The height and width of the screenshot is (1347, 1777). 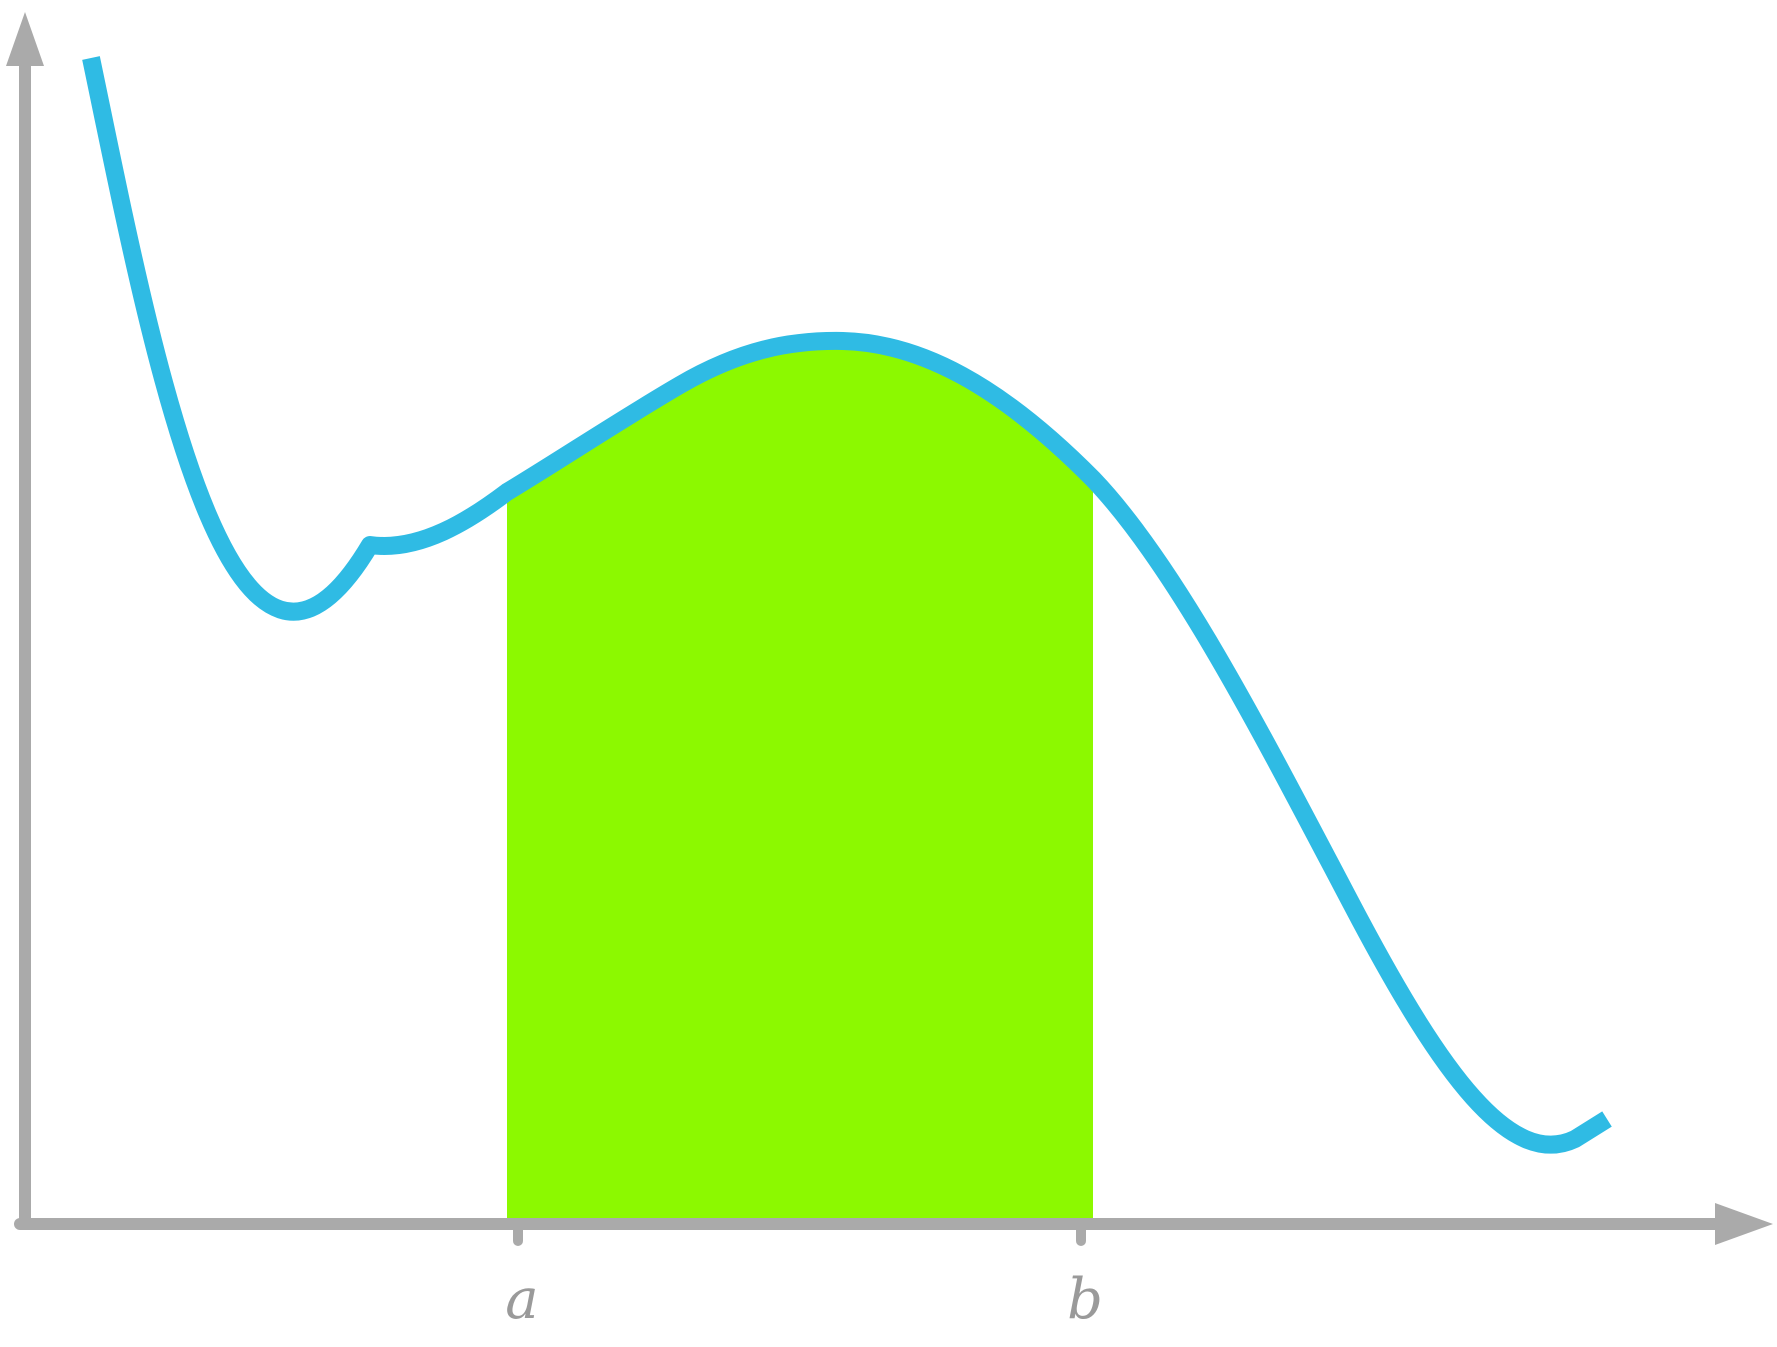 What do you see at coordinates (1085, 1299) in the screenshot?
I see `tick-label-b: b` at bounding box center [1085, 1299].